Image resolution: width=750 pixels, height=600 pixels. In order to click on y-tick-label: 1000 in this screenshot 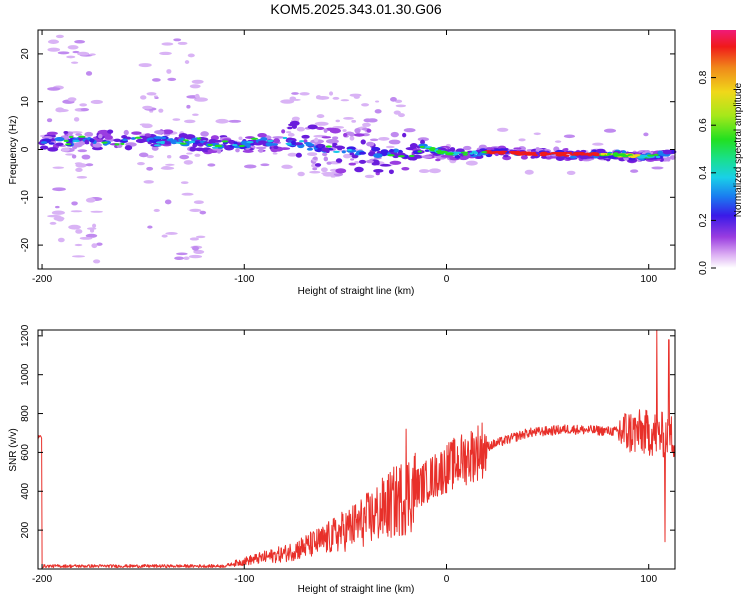, I will do `click(25, 374)`.